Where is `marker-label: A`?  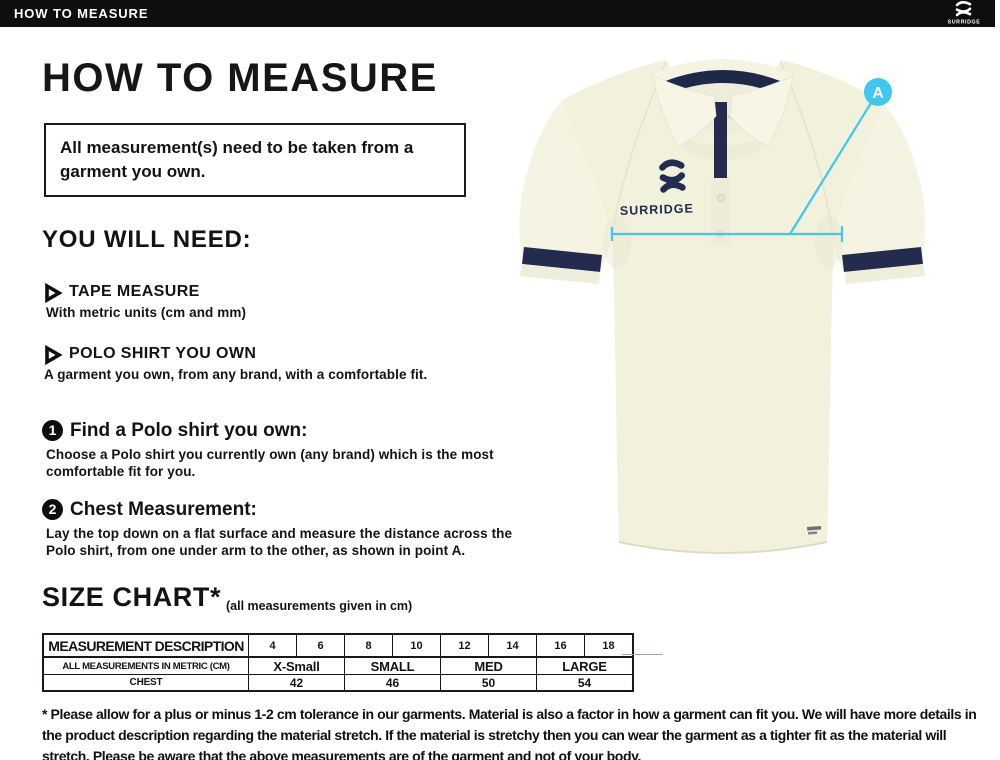
marker-label: A is located at coordinates (878, 93).